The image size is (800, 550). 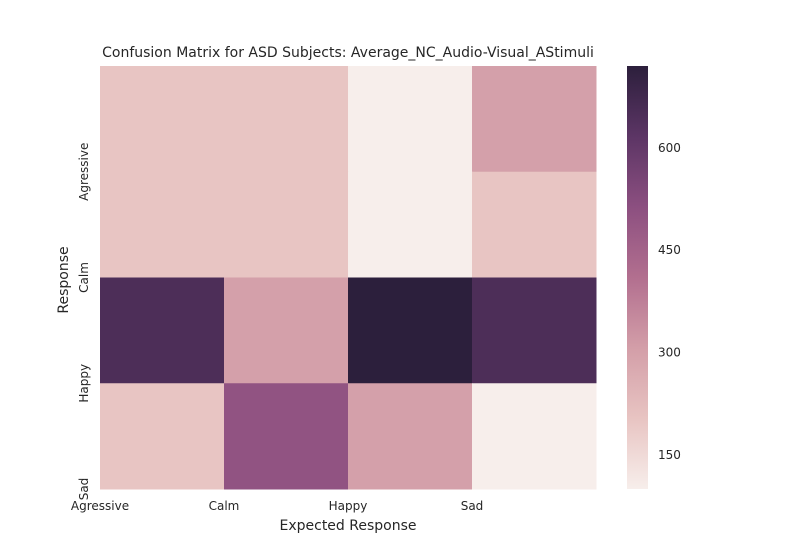 What do you see at coordinates (277, 506) in the screenshot?
I see `x-tick-labels: Agressive Calm Happy Sad` at bounding box center [277, 506].